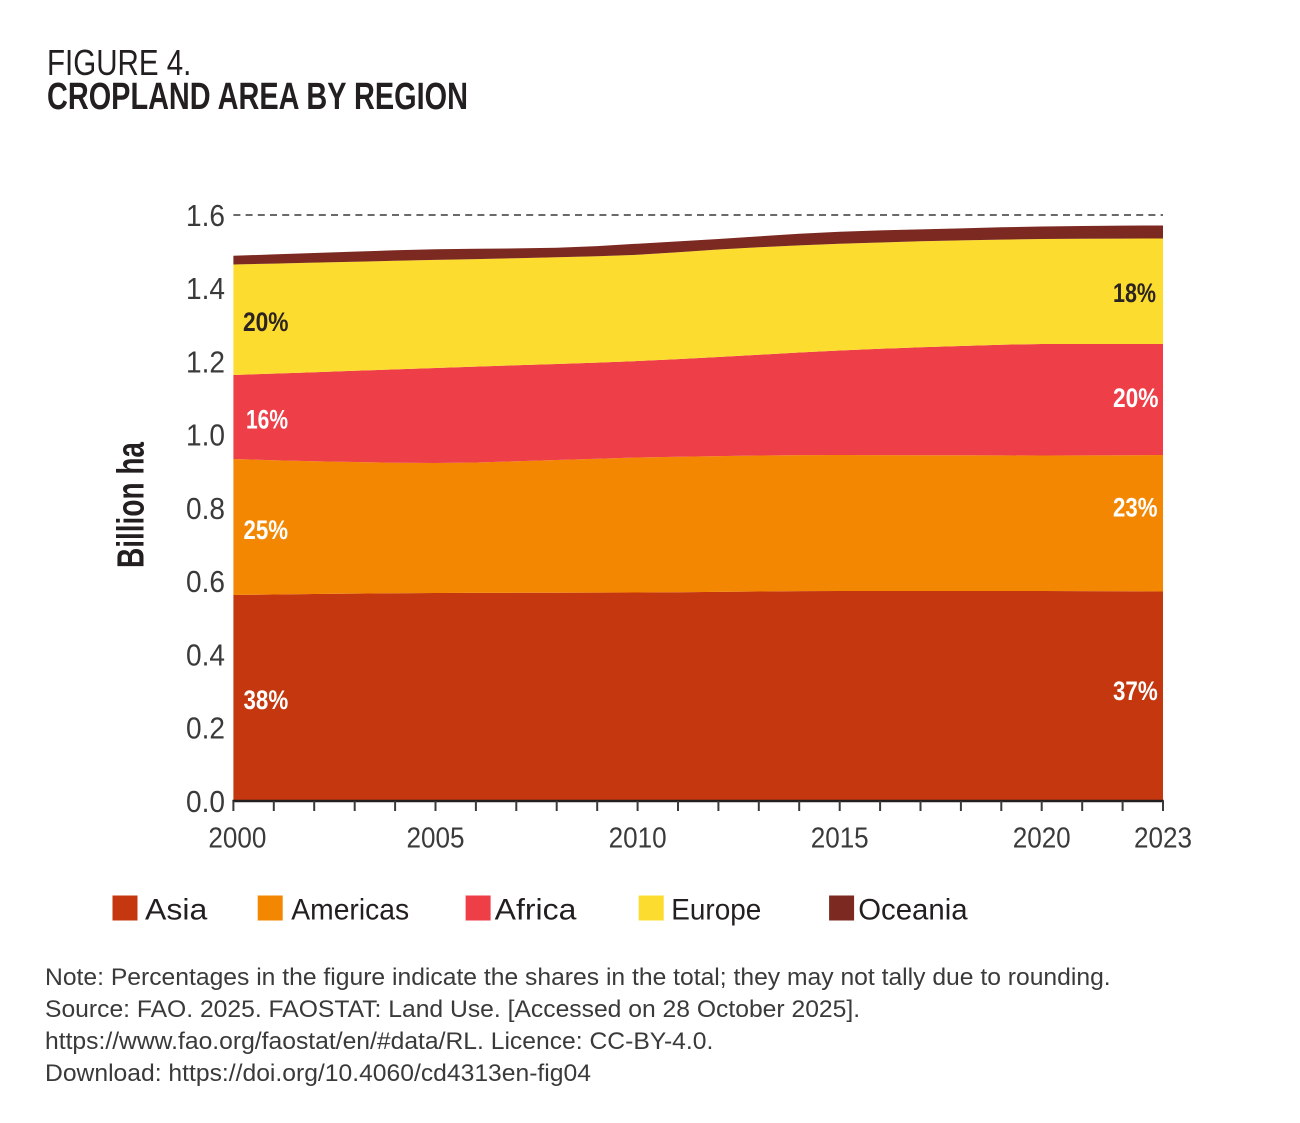  Describe the element at coordinates (1134, 293) in the screenshot. I see `svg-text: 18%` at that location.